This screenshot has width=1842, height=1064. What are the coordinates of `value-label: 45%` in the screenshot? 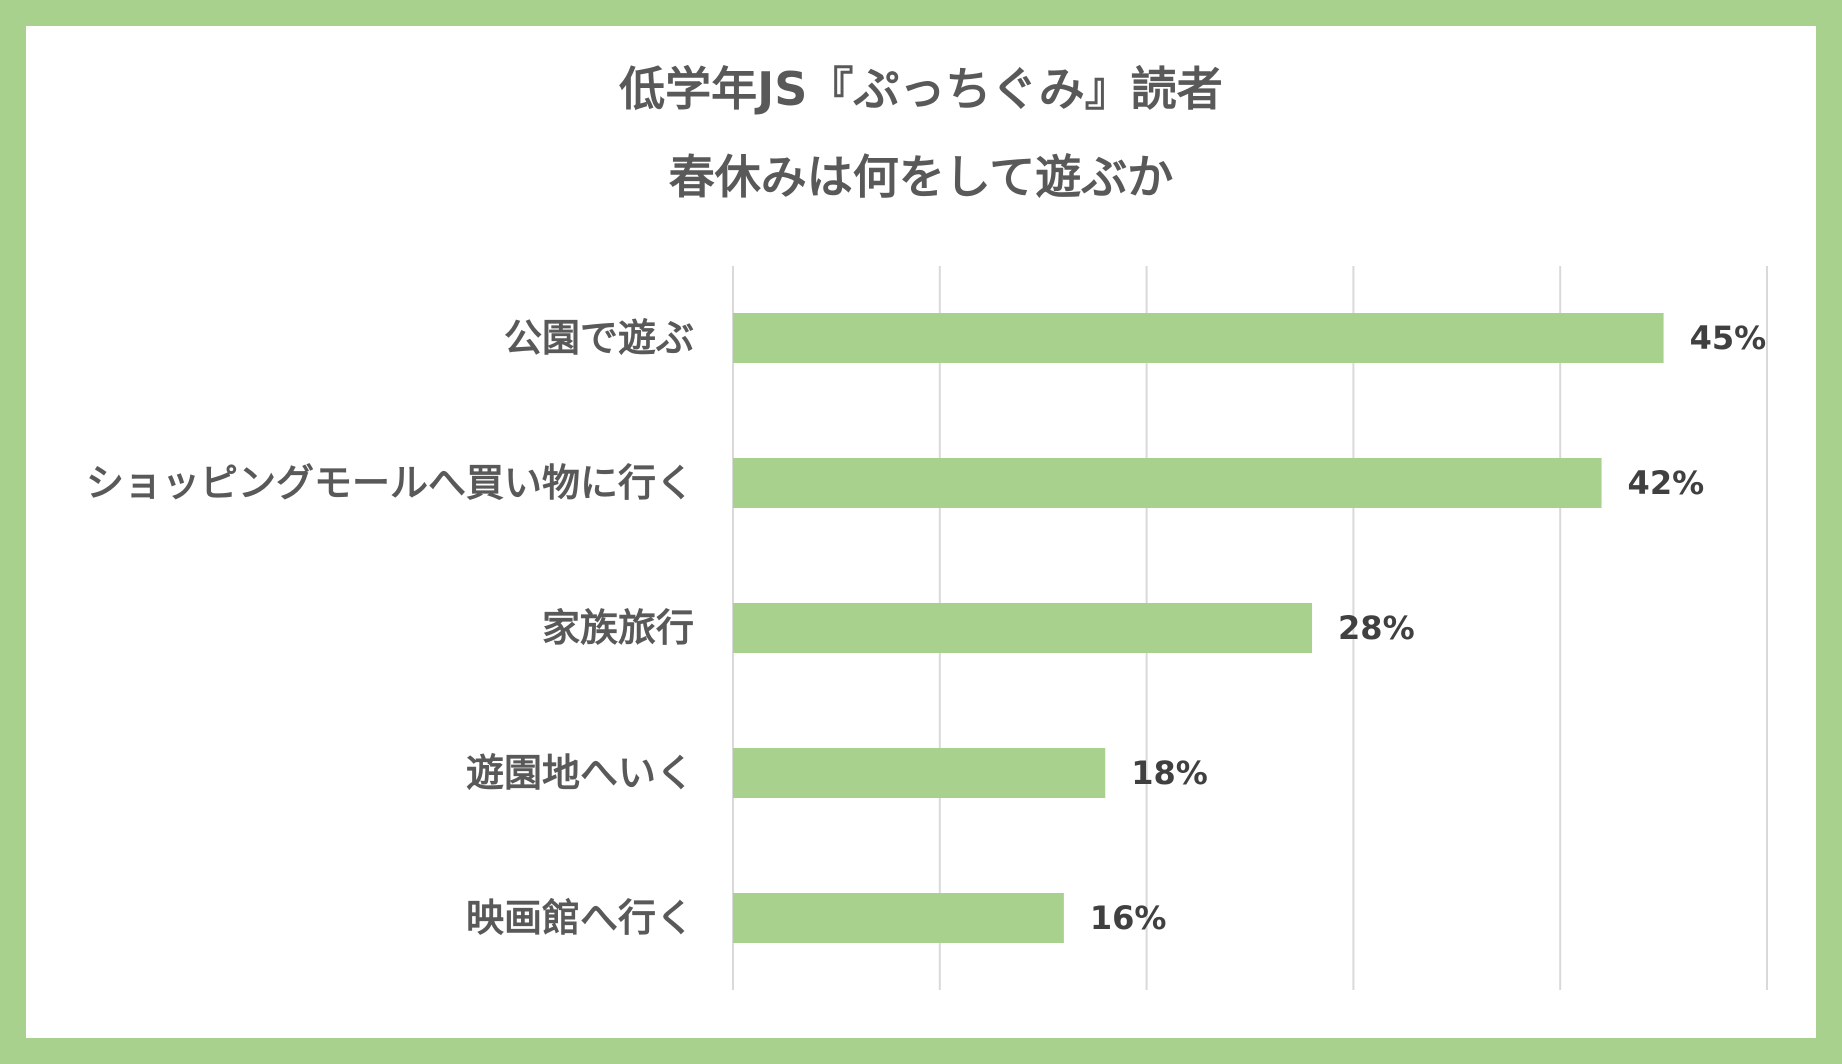 It's located at (1728, 338).